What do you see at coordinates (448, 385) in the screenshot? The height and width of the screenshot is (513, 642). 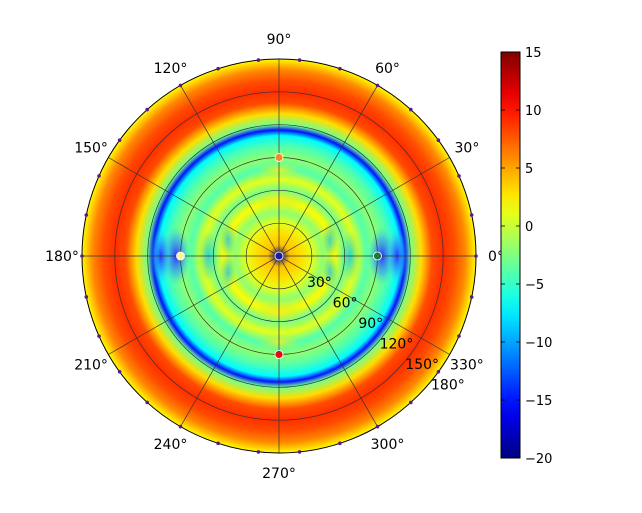 I see `radial-tick-label: 180°` at bounding box center [448, 385].